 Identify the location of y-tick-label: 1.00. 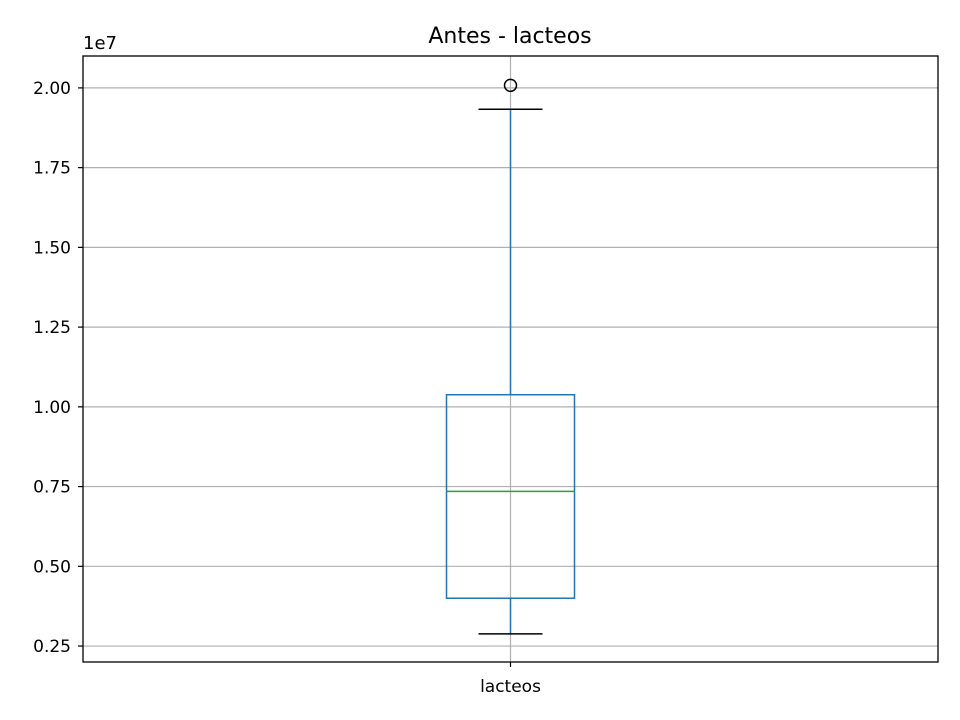
(52, 408).